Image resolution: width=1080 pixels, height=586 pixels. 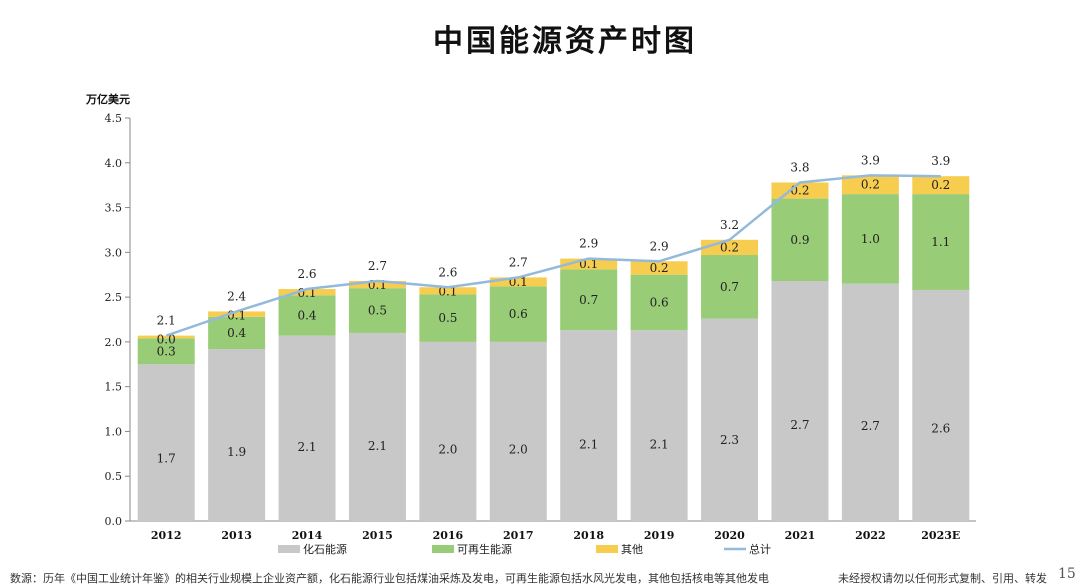 I want to click on page-number: 15, so click(x=1067, y=574).